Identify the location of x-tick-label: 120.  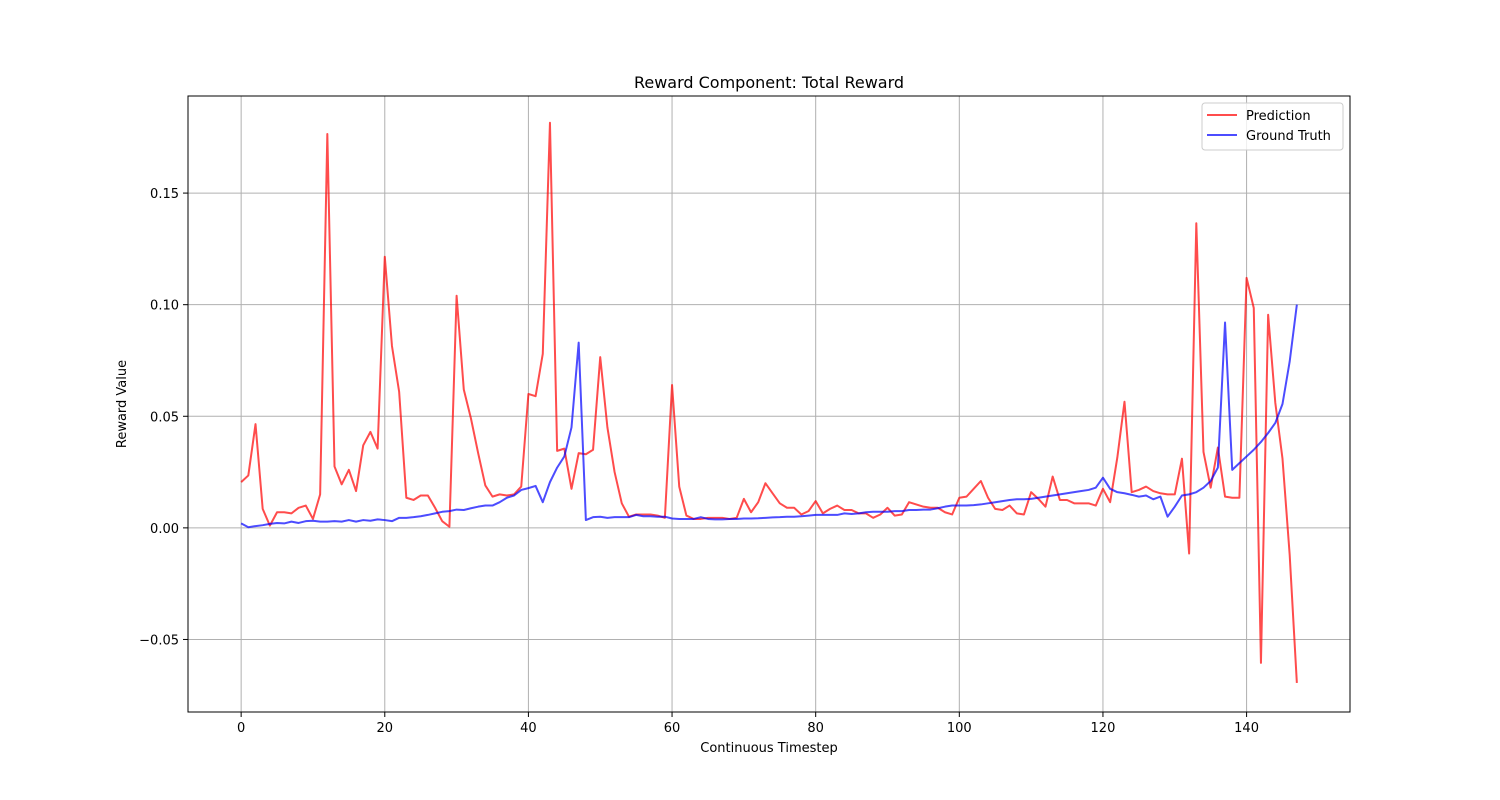
(1103, 728).